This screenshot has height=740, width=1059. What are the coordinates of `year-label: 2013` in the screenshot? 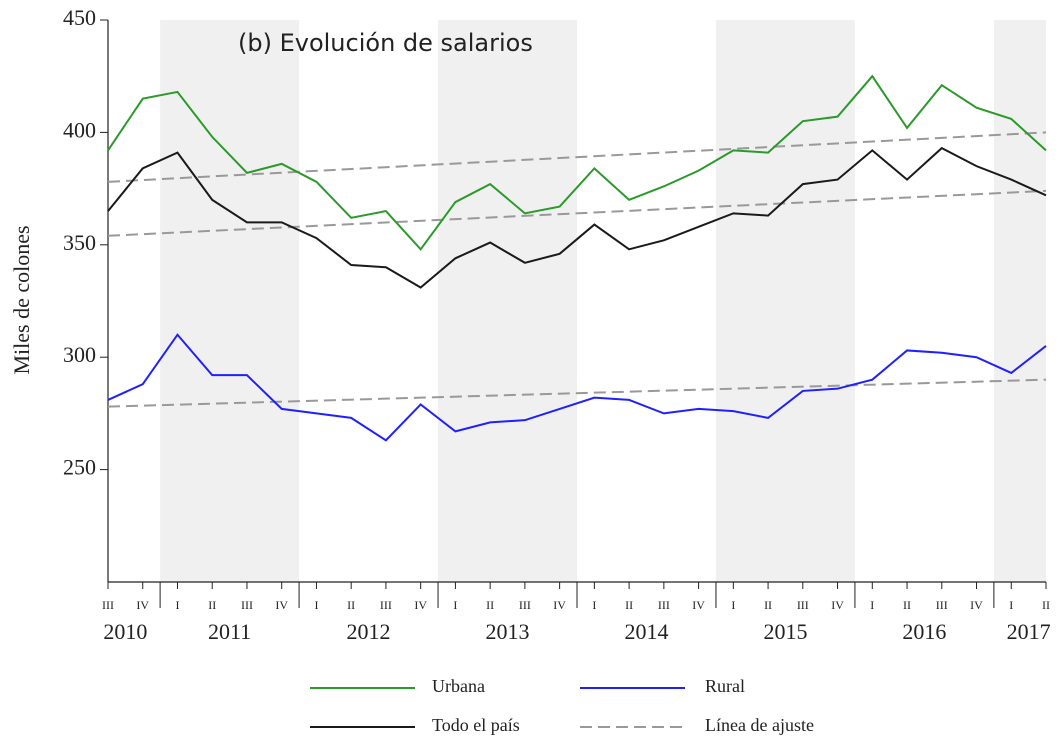 It's located at (508, 631).